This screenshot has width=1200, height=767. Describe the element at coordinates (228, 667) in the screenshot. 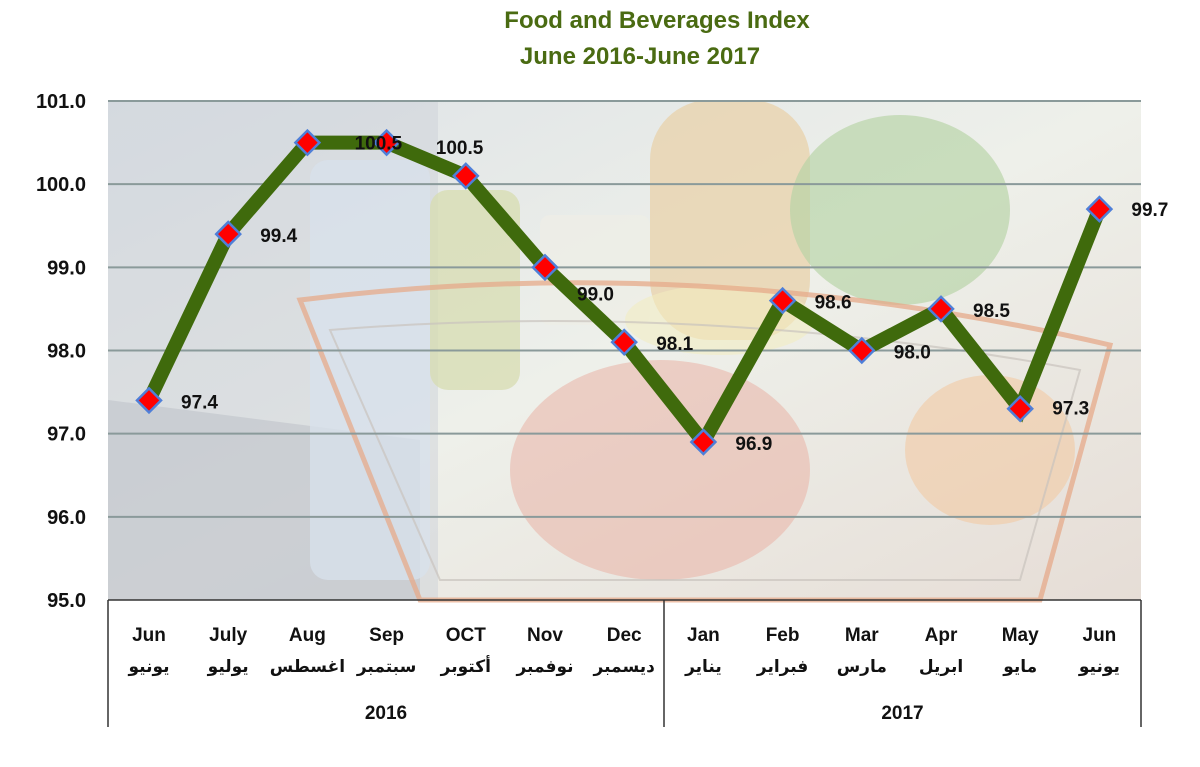

I see `x-tick-label-arabic: يوليو` at that location.